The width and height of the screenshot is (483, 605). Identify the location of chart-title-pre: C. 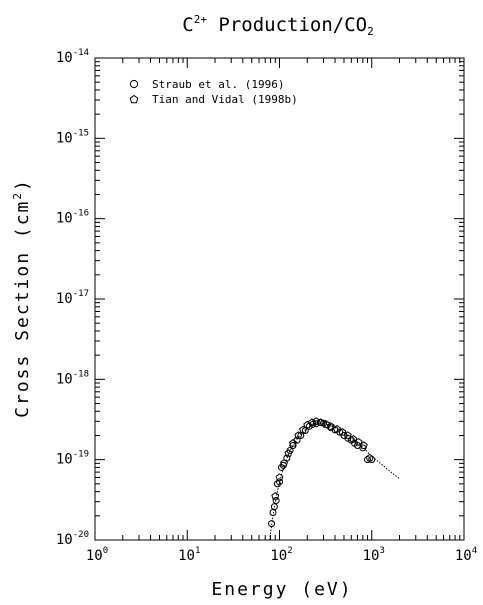
(187, 25).